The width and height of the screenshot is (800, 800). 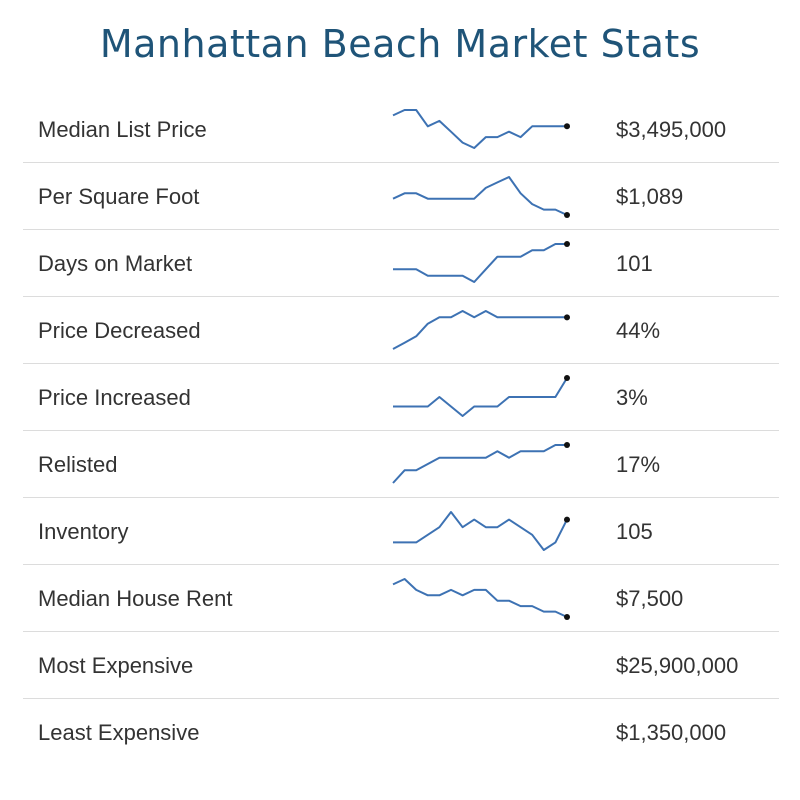 I want to click on stat-row: Price Increased 3%, so click(x=401, y=397).